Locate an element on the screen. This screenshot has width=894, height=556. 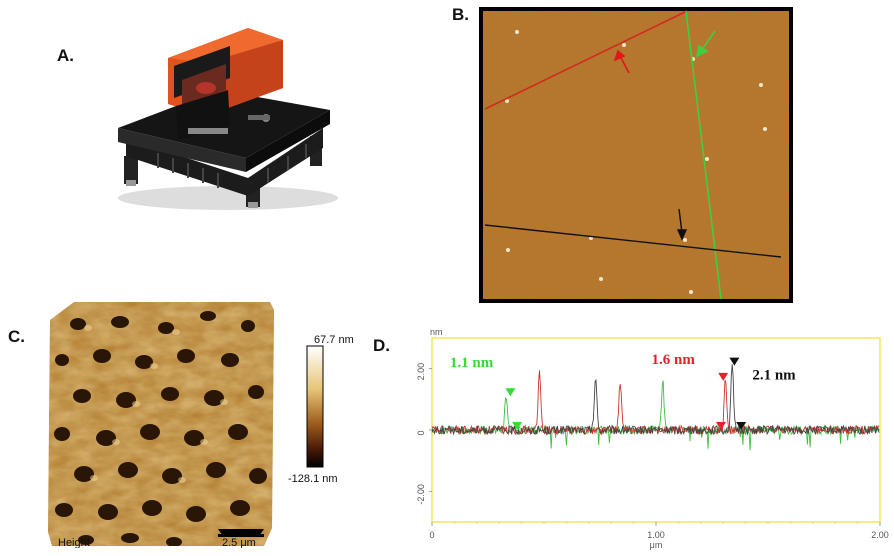
y-axis-label: nm is located at coordinates (436, 332).